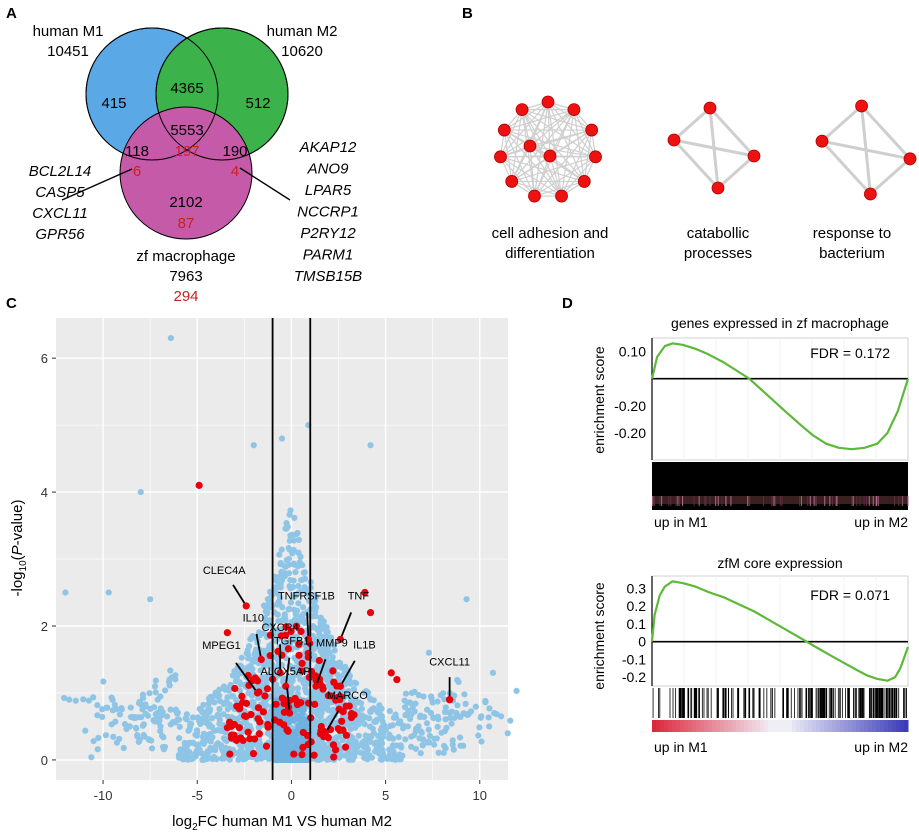 This screenshot has width=919, height=836. Describe the element at coordinates (870, 194) in the screenshot. I see `network-3-node` at that location.